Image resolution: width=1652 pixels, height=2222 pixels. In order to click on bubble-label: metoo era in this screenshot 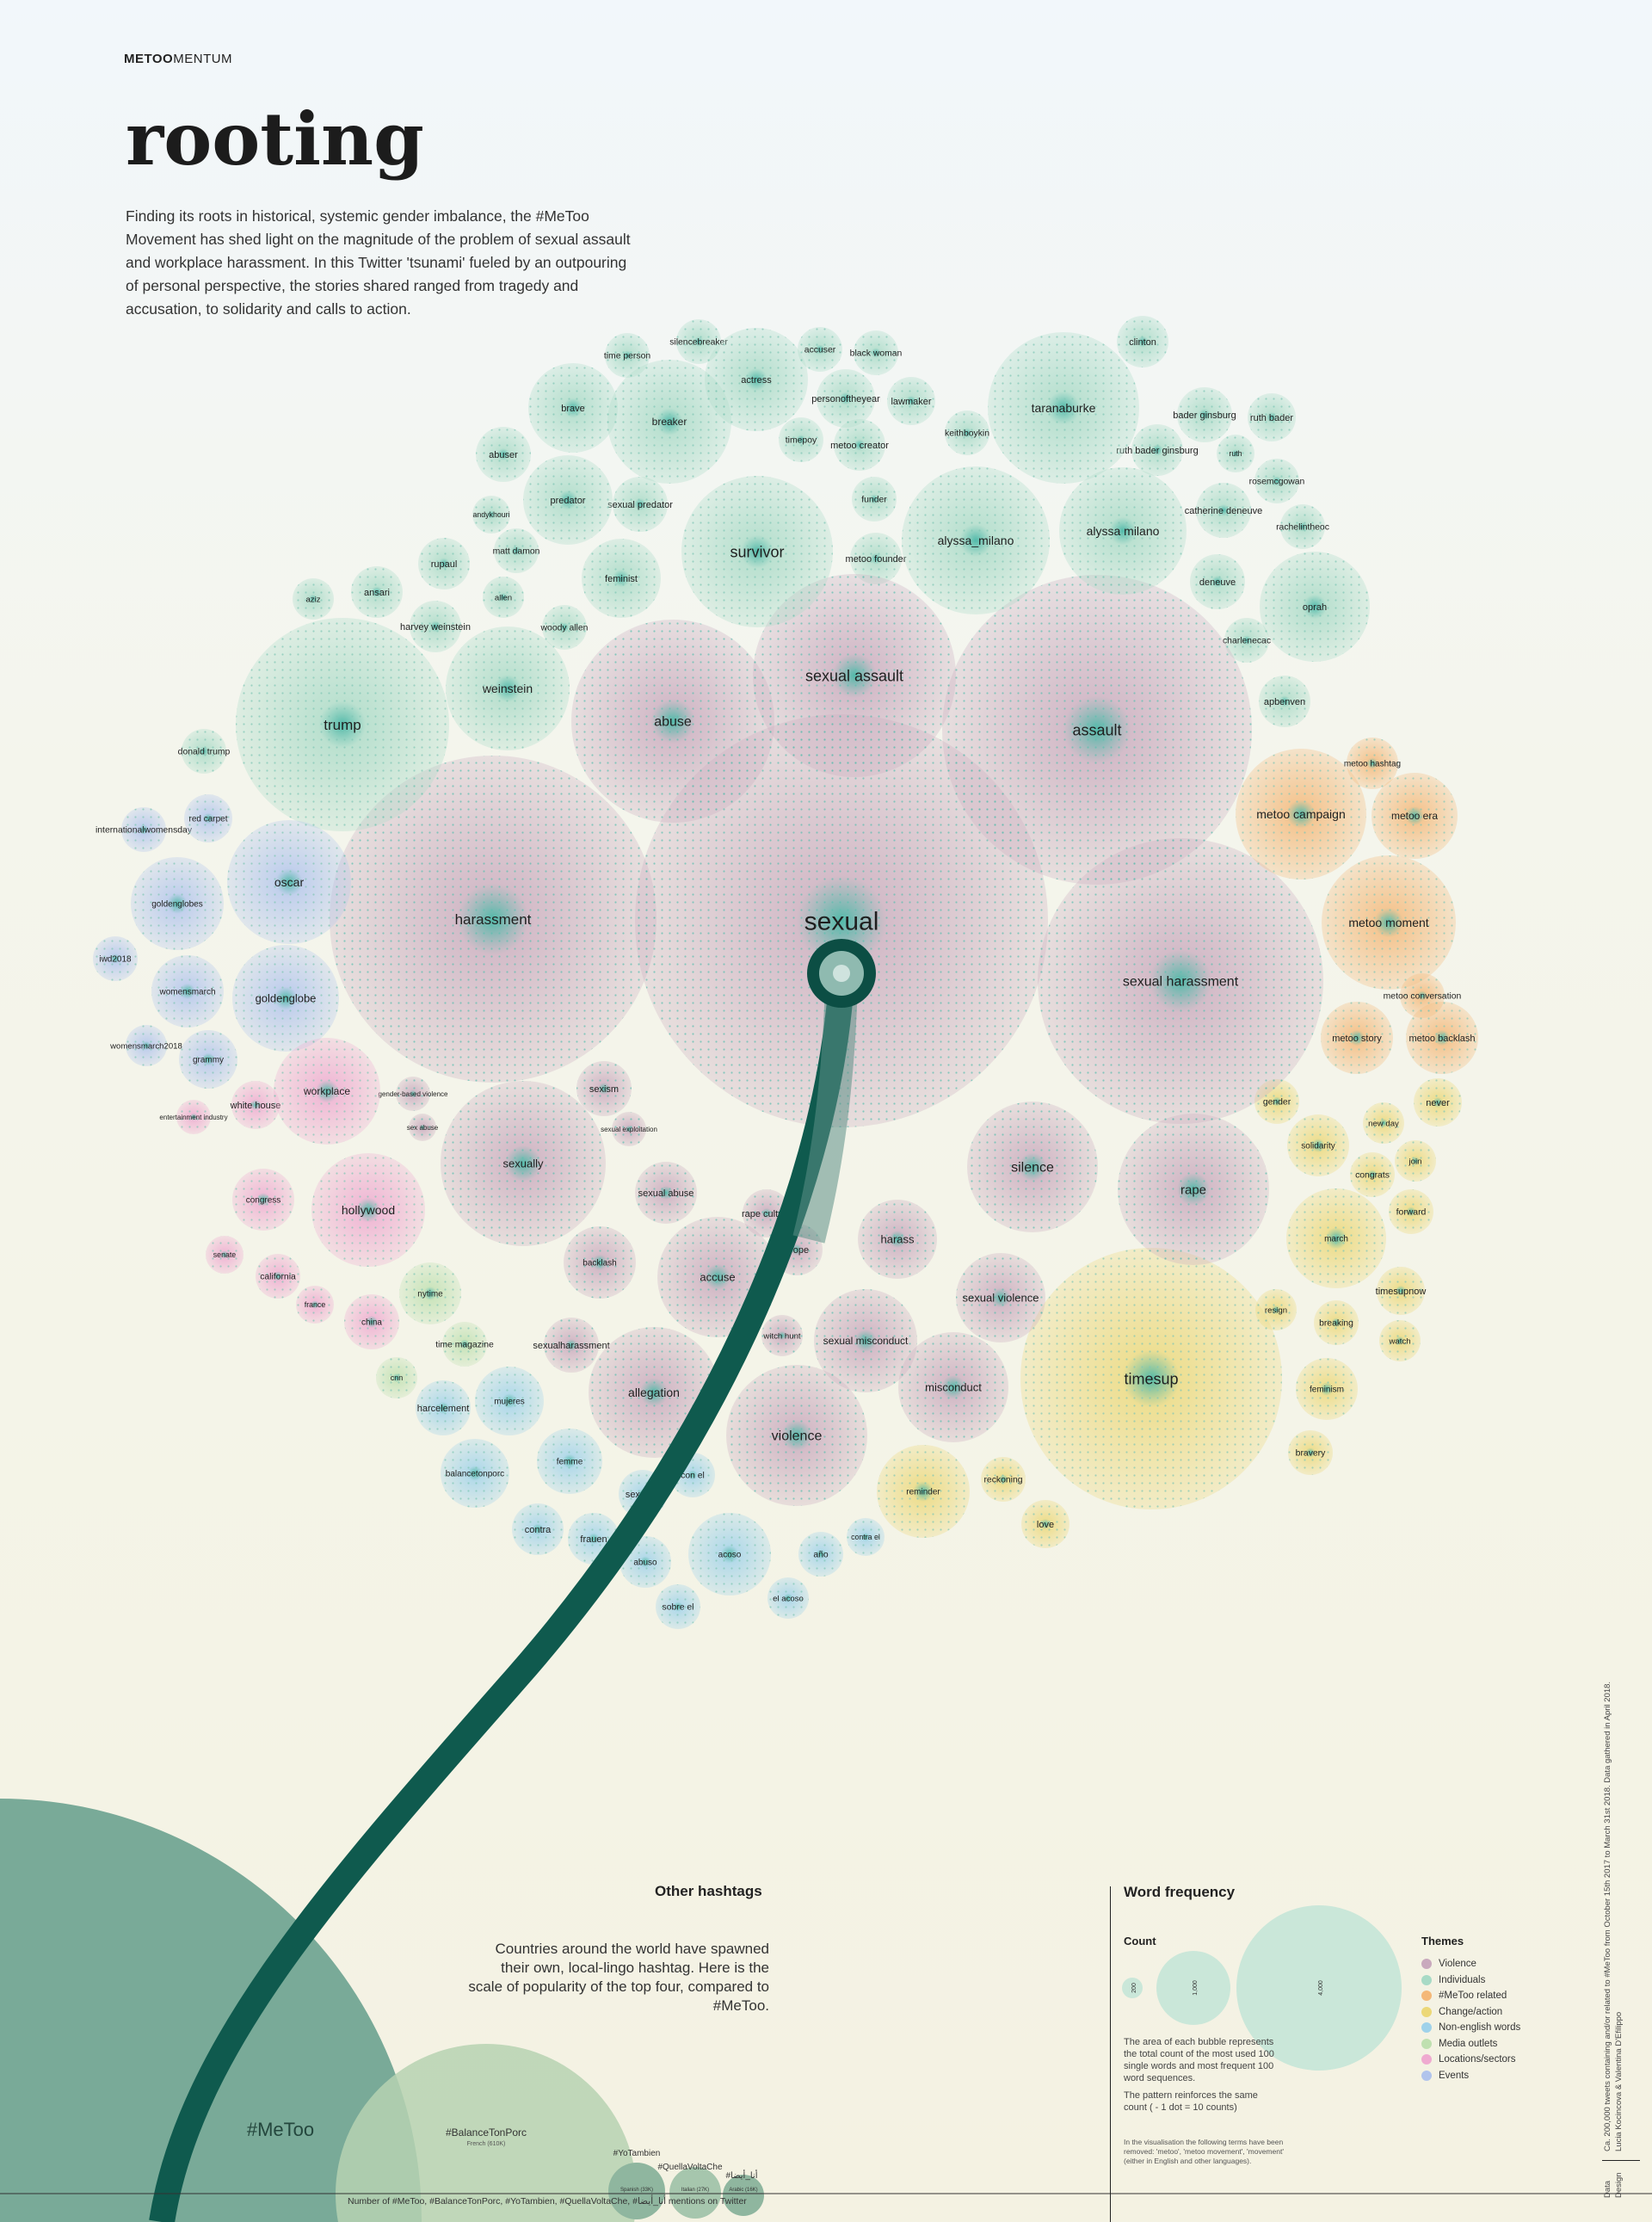, I will do `click(1414, 816)`.